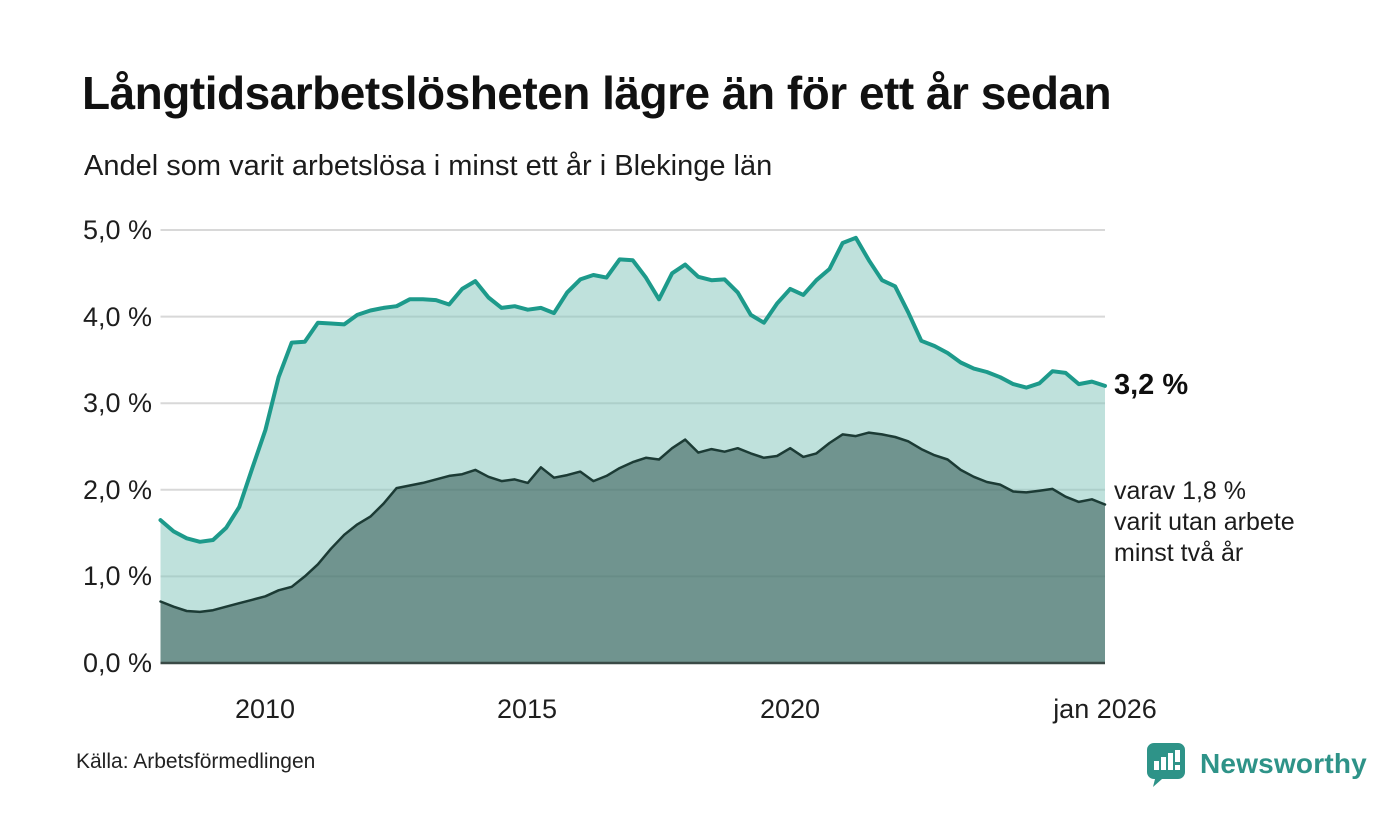  I want to click on annotation-line-3: minst två år, so click(1179, 553).